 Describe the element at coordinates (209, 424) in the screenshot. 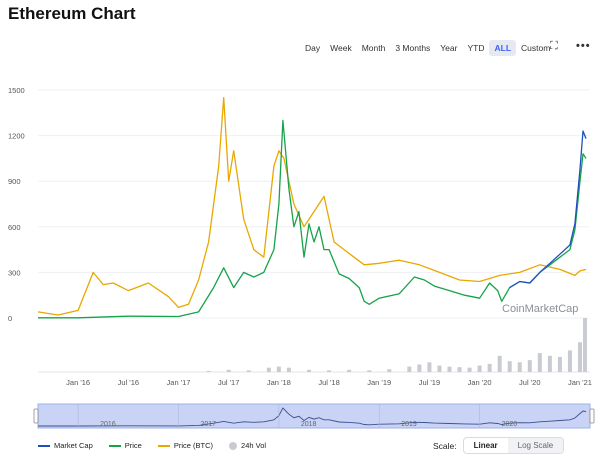

I see `navigator-year-label: 2017` at that location.